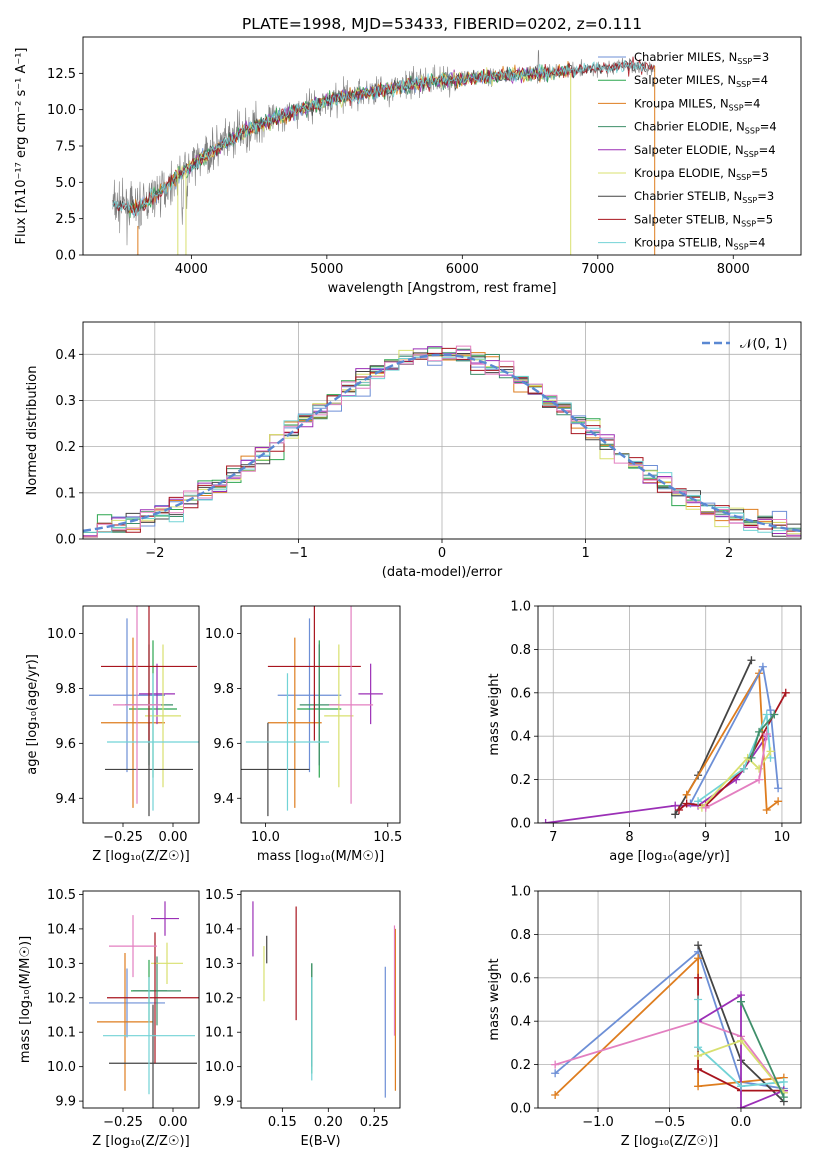 This screenshot has height=1170, width=819. I want to click on y-tick-label: 9.9, so click(223, 1102).